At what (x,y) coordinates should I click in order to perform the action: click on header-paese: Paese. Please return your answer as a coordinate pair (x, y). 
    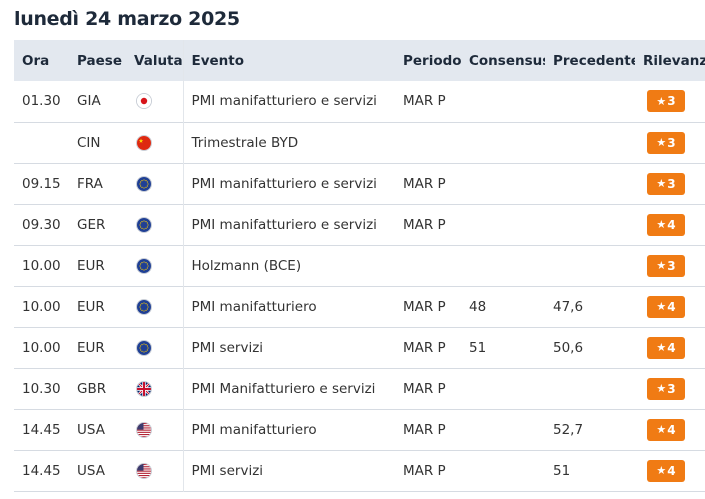
    Looking at the image, I should click on (99, 60).